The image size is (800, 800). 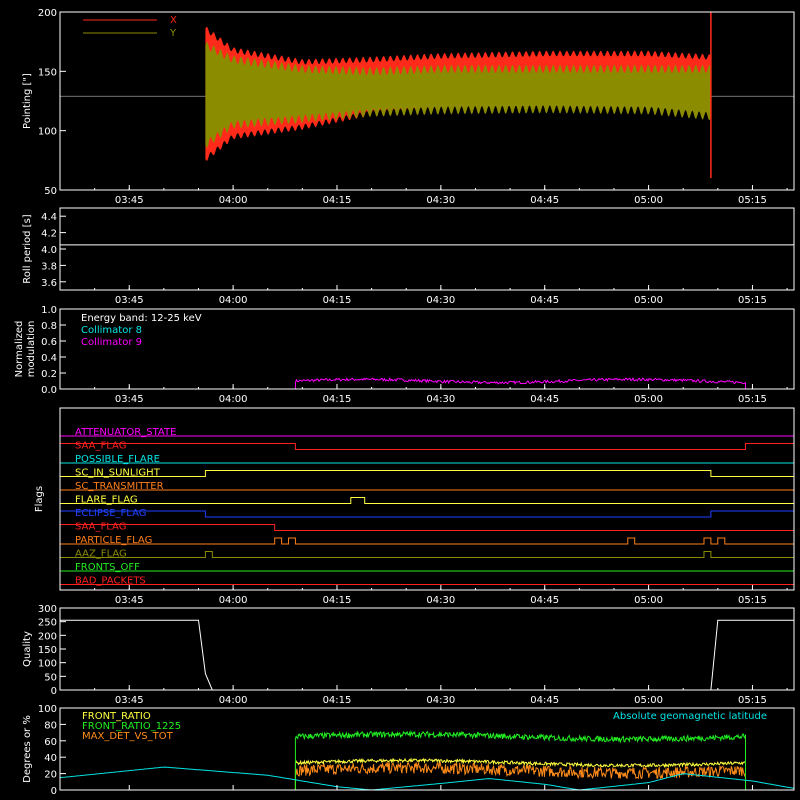 I want to click on flag-label: ATTENUATOR_STATE, so click(x=125, y=432).